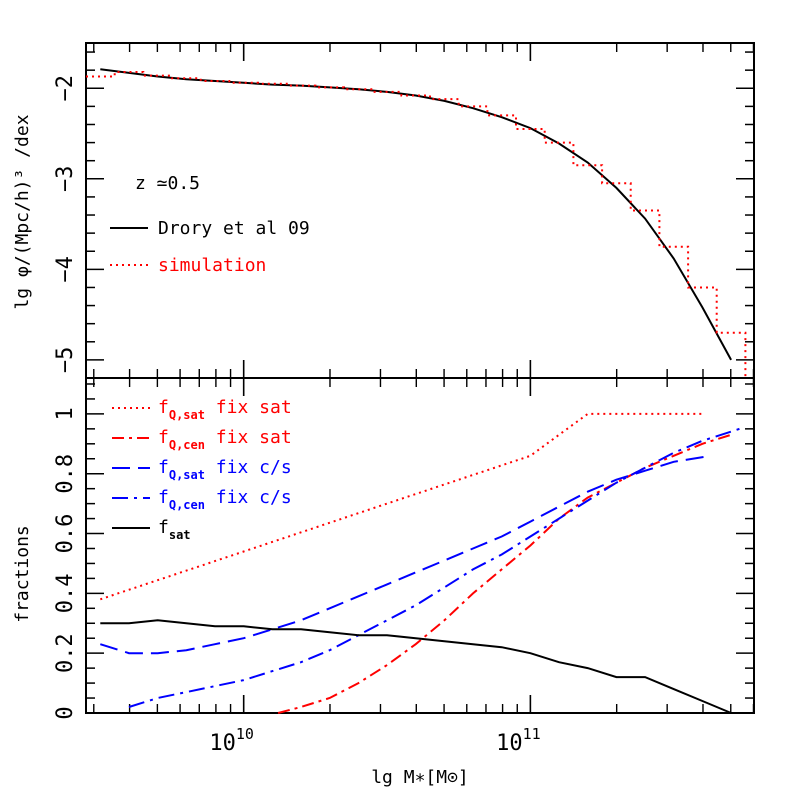 The width and height of the screenshot is (797, 797). What do you see at coordinates (65, 653) in the screenshot?
I see `y-tick-label: 0.2` at bounding box center [65, 653].